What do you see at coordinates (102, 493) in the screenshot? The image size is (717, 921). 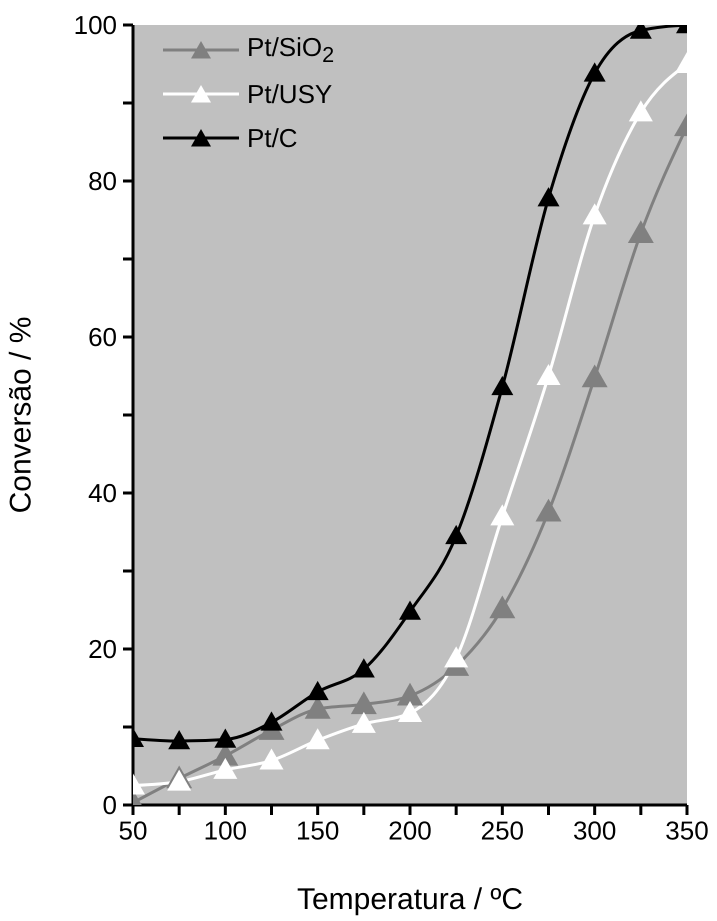 I see `y-tick-label: 40` at bounding box center [102, 493].